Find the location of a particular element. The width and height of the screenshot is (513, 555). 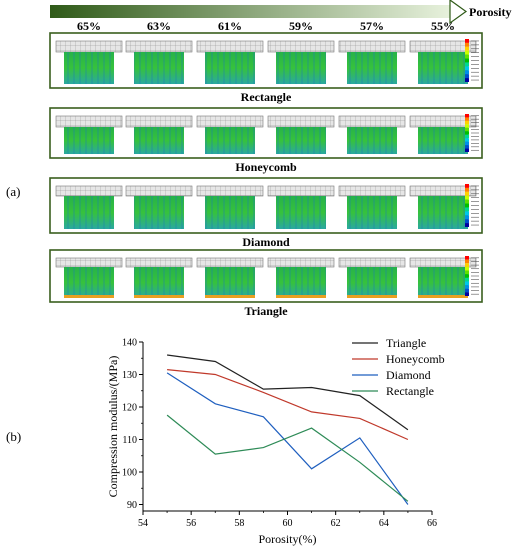

row-name: Honeycomb is located at coordinates (266, 167).